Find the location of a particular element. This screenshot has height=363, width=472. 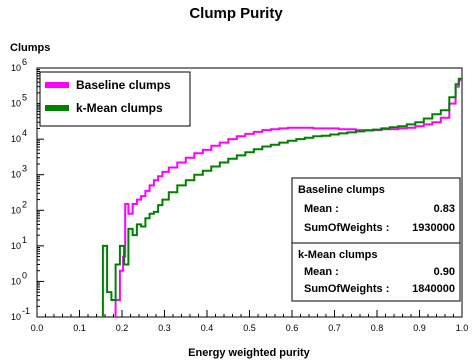

x-tick-label: 0.2 is located at coordinates (122, 328).